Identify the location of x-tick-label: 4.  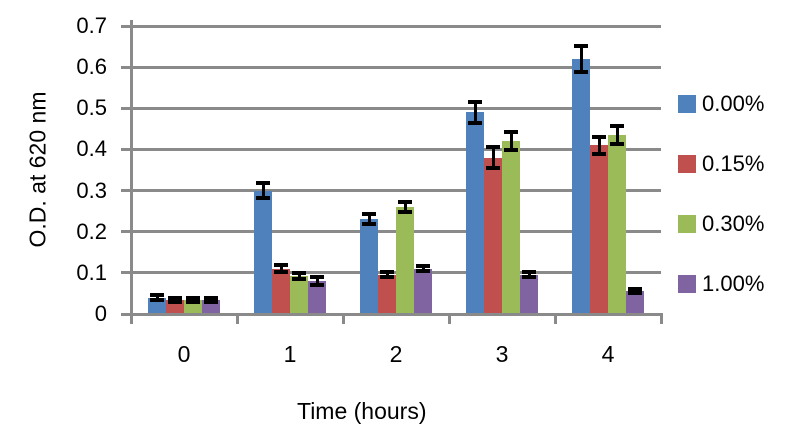
(608, 354).